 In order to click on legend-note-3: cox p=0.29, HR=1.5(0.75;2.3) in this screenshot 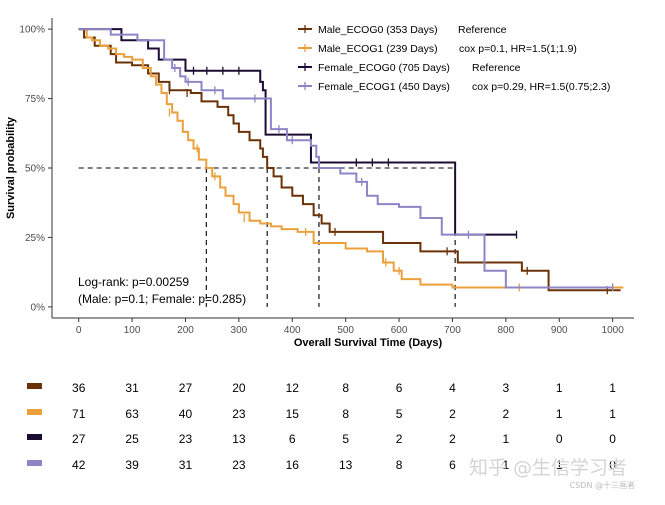, I will do `click(541, 87)`.